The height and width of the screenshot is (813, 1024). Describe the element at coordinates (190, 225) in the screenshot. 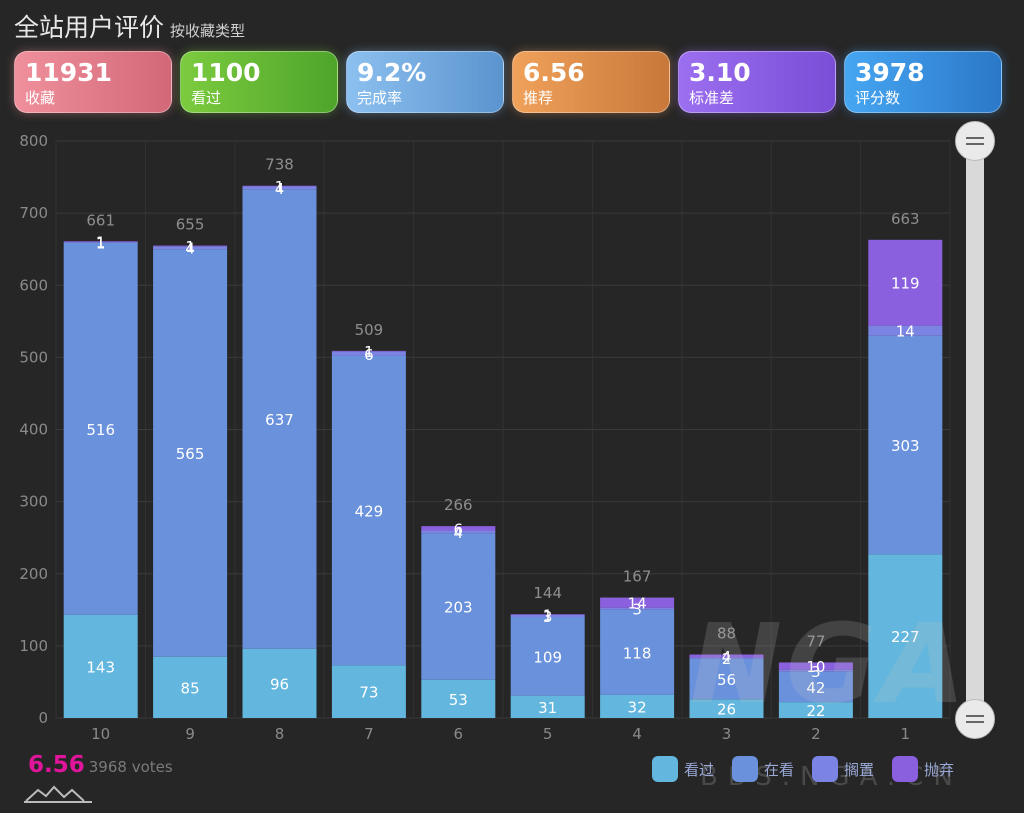

I see `bar-total-label: 655` at that location.